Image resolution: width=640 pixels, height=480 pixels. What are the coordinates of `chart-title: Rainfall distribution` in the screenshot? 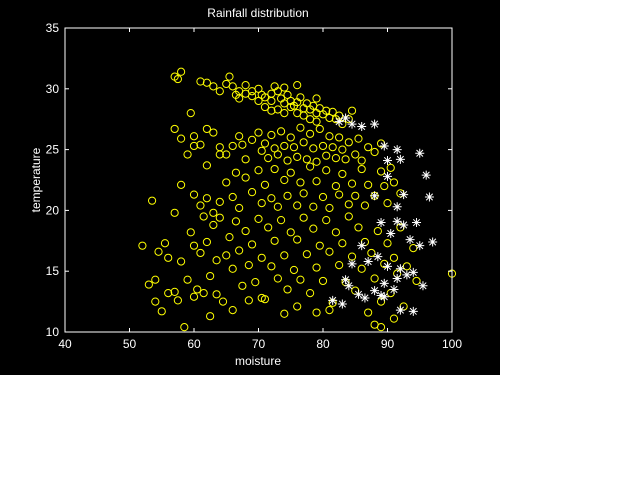 It's located at (257, 13).